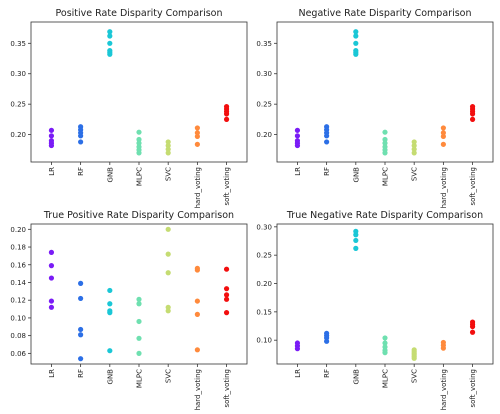 The height and width of the screenshot is (414, 500). I want to click on chart-title: Negative Rate Disparity Comparison, so click(384, 13).